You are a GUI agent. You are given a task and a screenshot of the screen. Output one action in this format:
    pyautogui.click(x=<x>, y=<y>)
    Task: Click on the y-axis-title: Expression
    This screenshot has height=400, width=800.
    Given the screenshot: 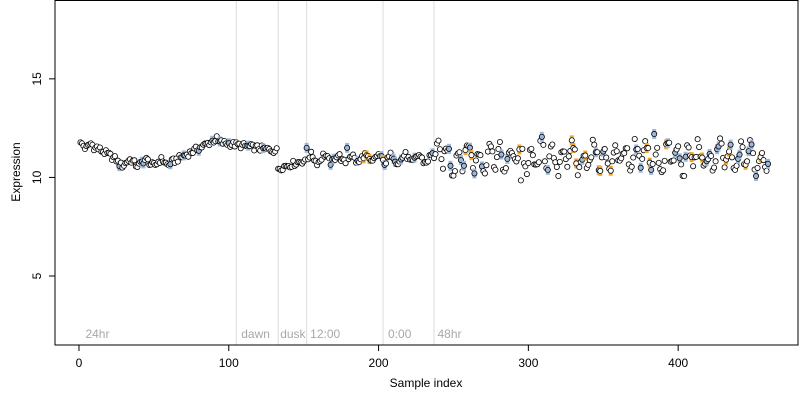 What is the action you would take?
    pyautogui.click(x=16, y=171)
    